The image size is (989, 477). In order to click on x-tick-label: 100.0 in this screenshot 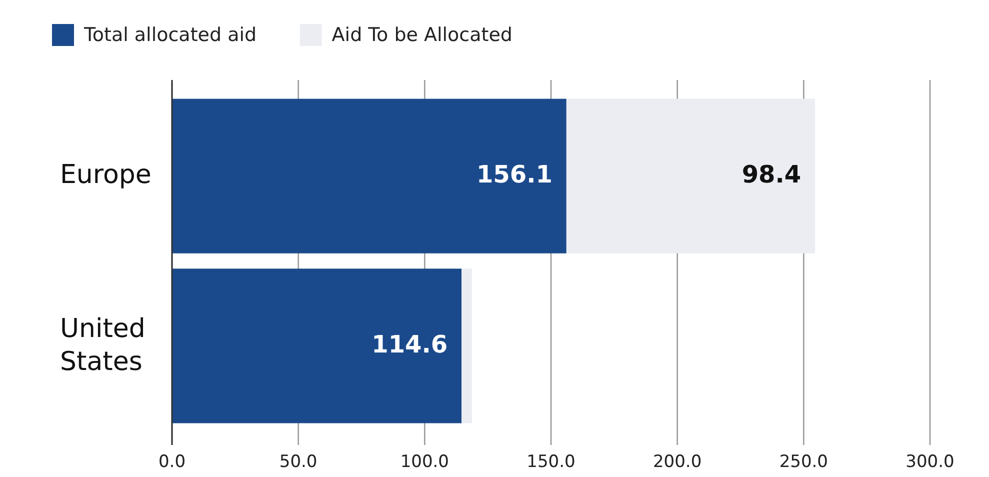, I will do `click(425, 462)`.